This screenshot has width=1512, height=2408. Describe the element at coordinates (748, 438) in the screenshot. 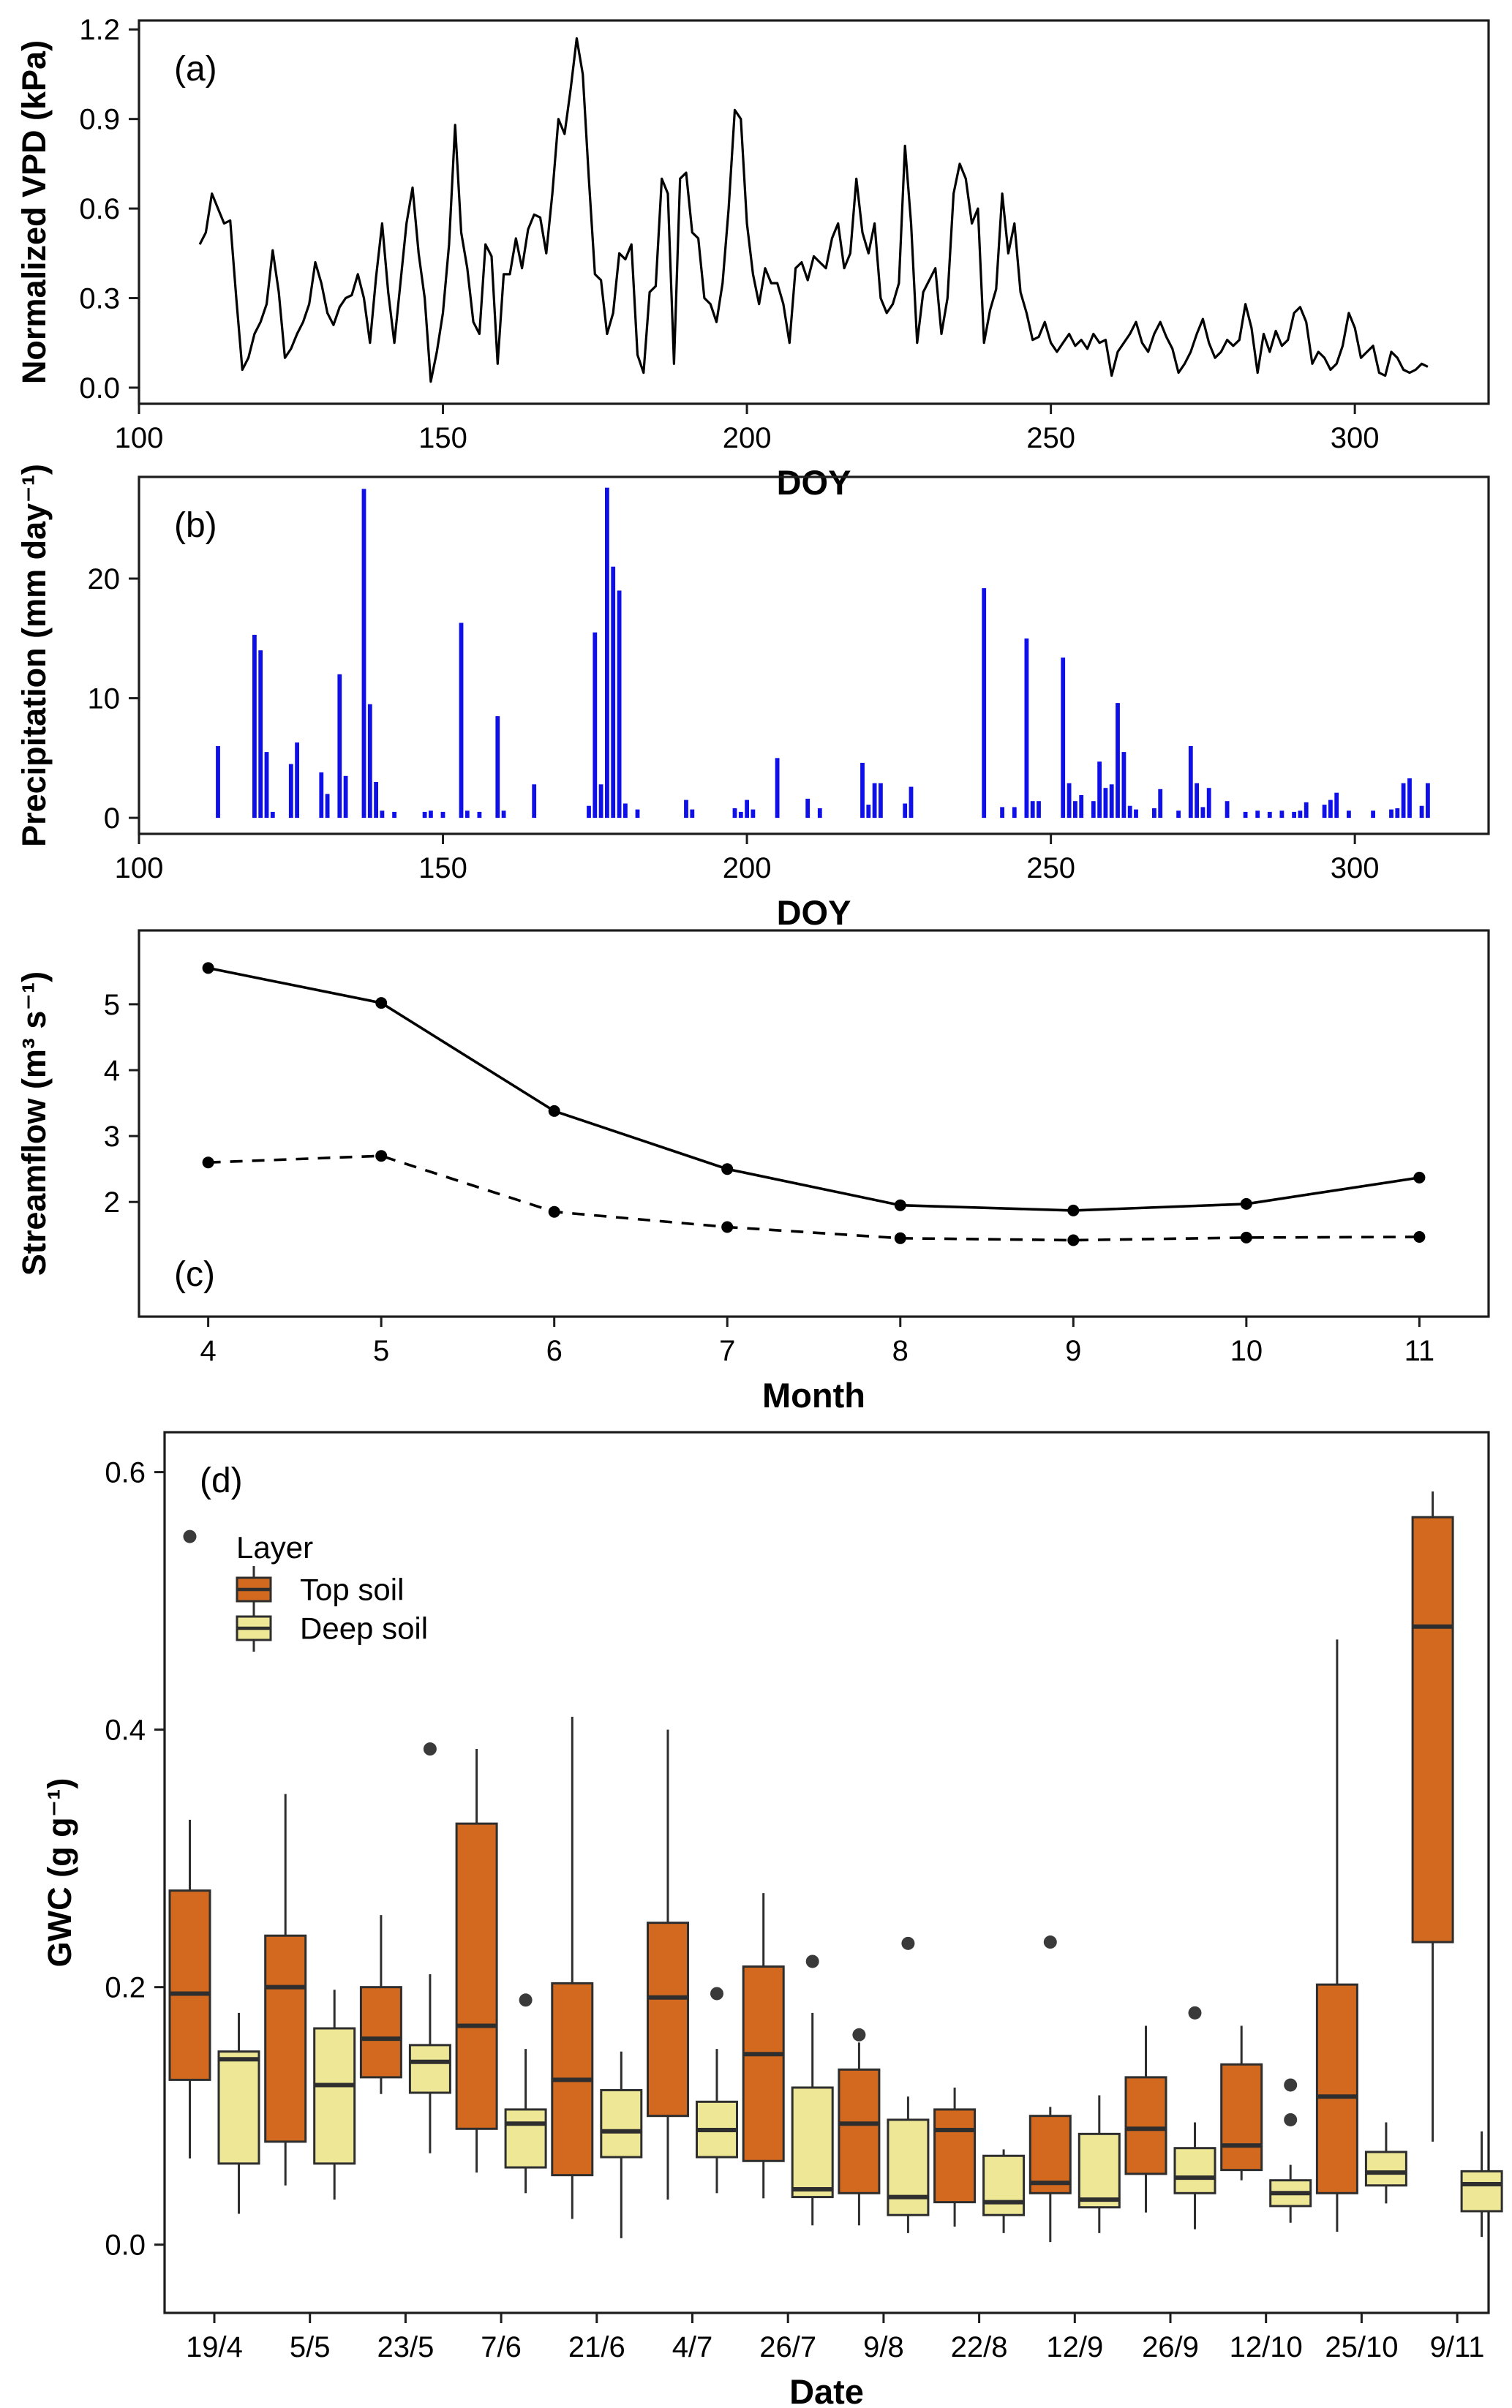

I see `x-tick-label: 200` at that location.